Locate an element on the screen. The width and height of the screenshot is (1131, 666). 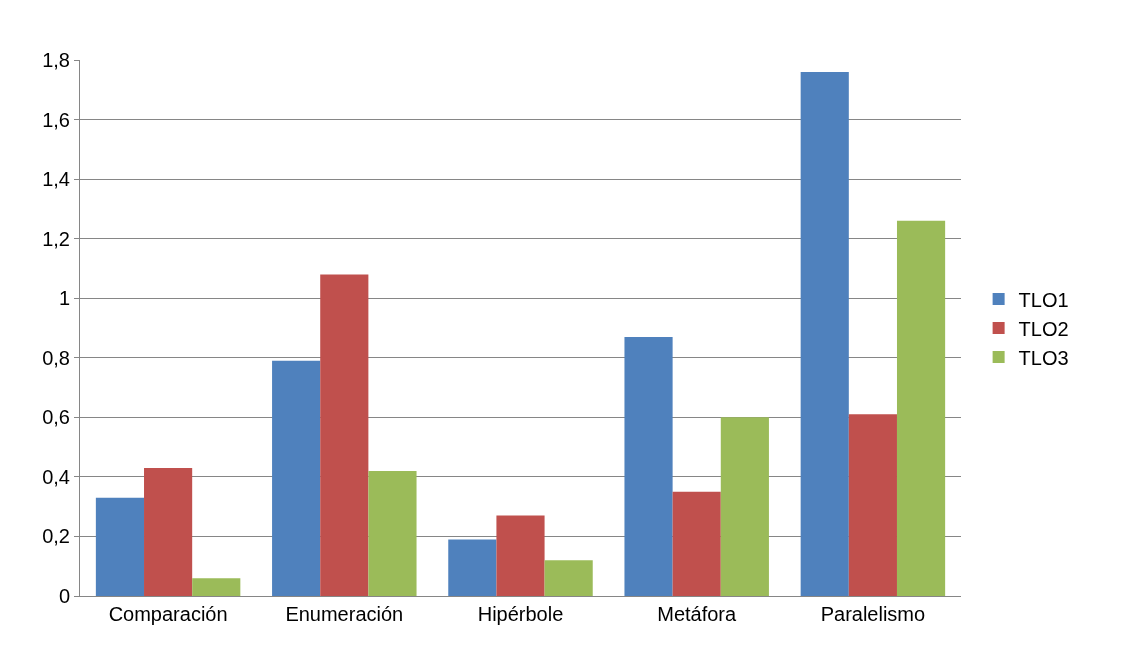
y-tick-label: 0,8 is located at coordinates (56, 357).